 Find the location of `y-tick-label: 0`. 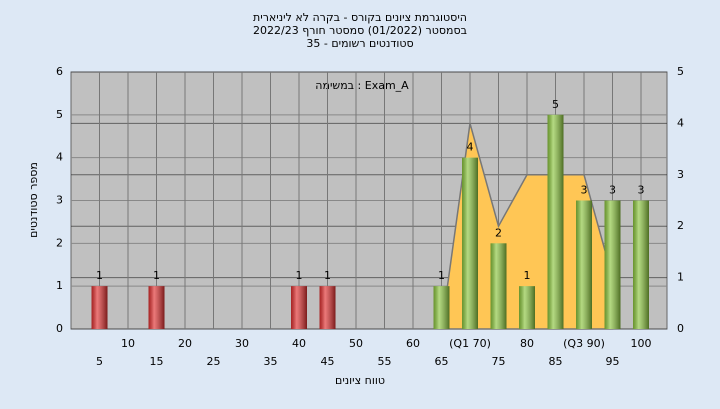

y-tick-label: 0 is located at coordinates (59, 328).